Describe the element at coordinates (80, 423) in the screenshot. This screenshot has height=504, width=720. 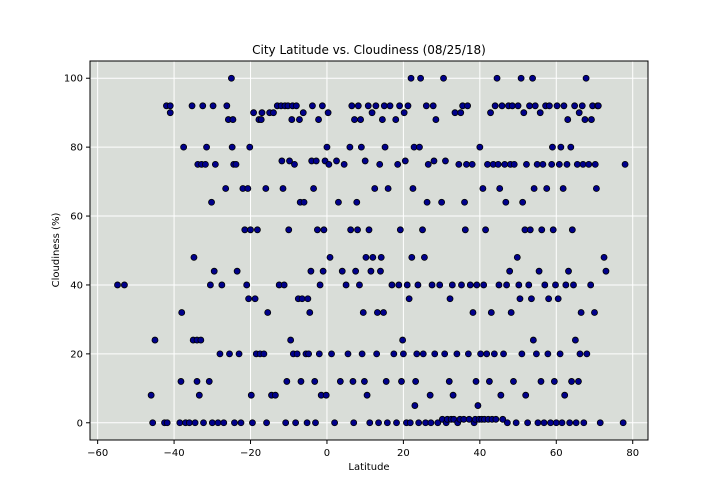
I see `y-tick-label: 0` at that location.